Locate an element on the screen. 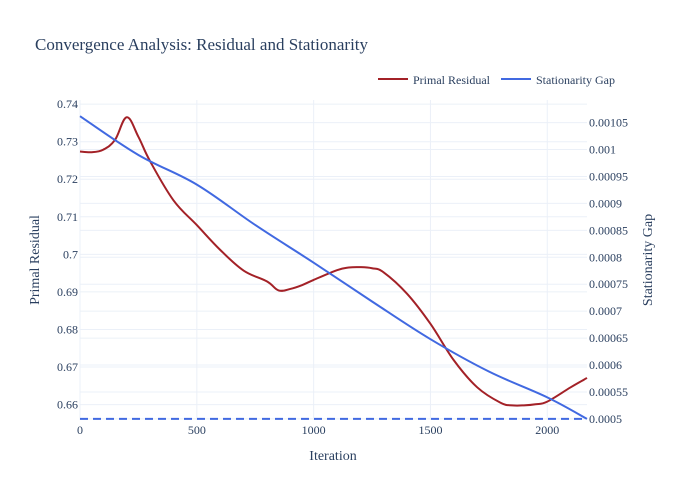  x-tick-label: 1000 is located at coordinates (314, 430).